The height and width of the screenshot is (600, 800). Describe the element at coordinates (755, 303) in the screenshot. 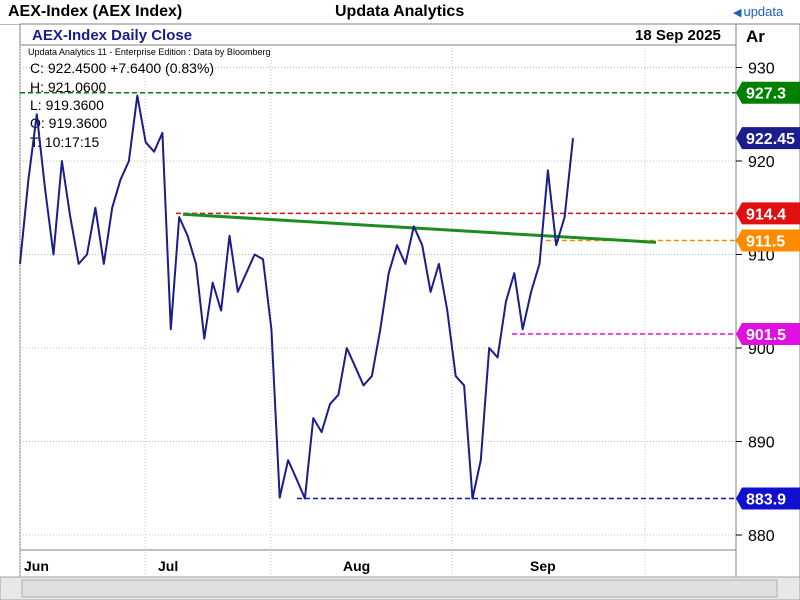

I see `y-axis-ticks: 880 890 900 910 920 930` at that location.